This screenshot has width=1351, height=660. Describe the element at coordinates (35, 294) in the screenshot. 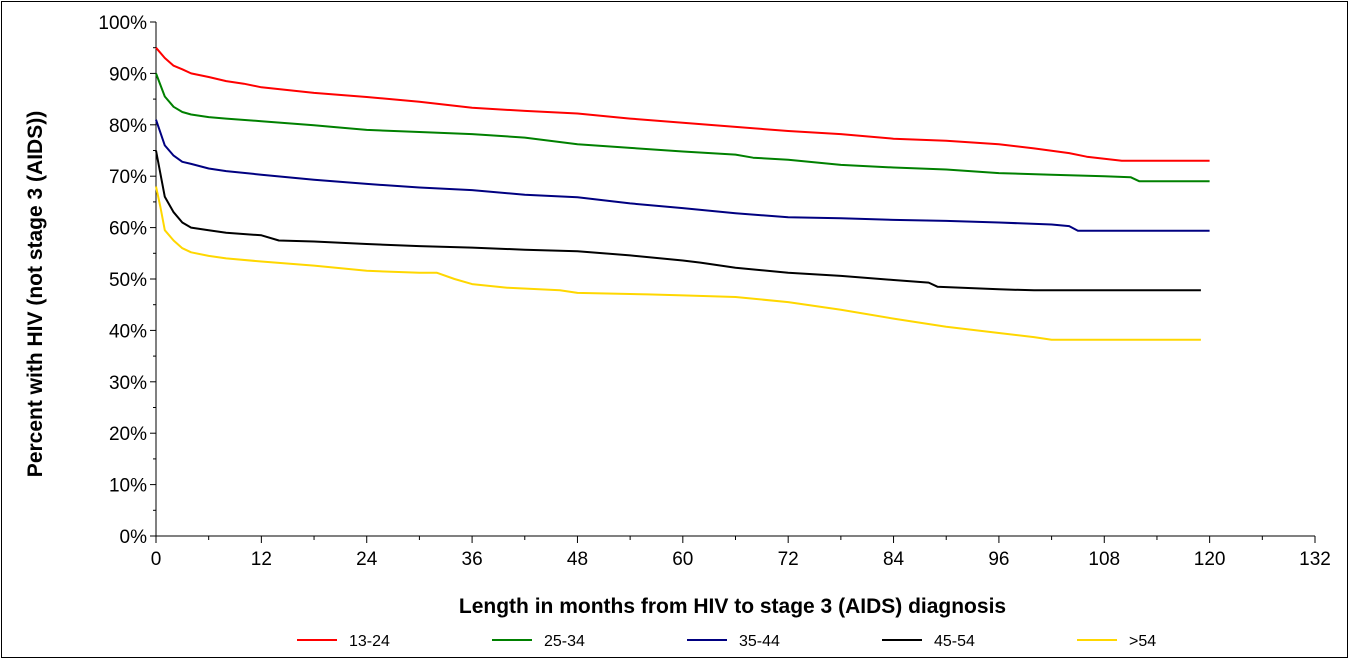

I see `y-axis-title: Percent with HIV (not stage 3 (AIDS))` at that location.